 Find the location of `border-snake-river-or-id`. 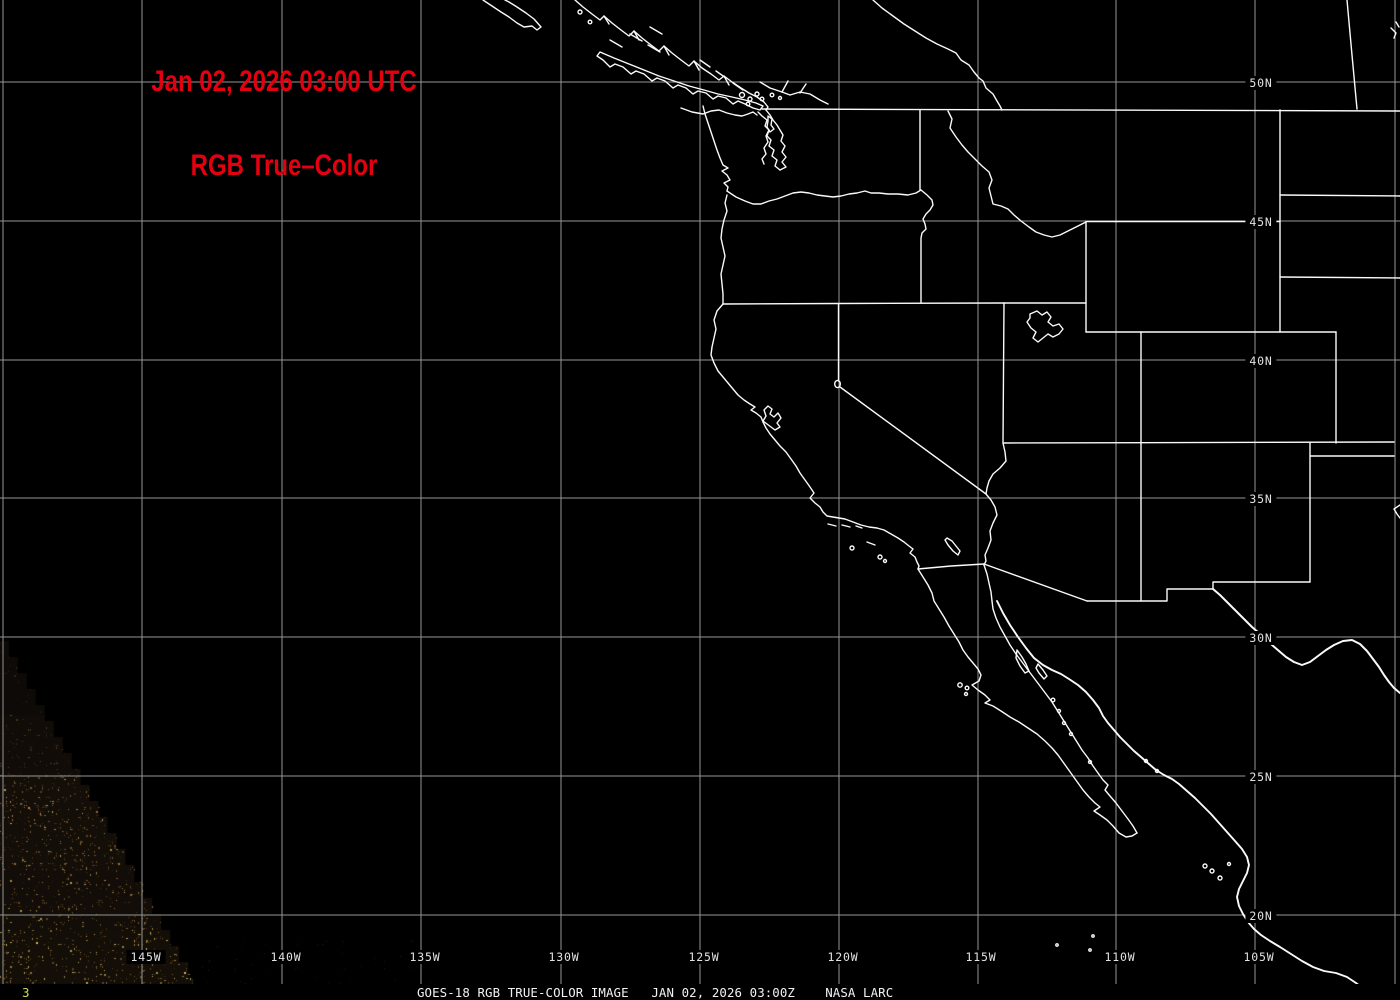

border-snake-river-or-id is located at coordinates (927, 246).